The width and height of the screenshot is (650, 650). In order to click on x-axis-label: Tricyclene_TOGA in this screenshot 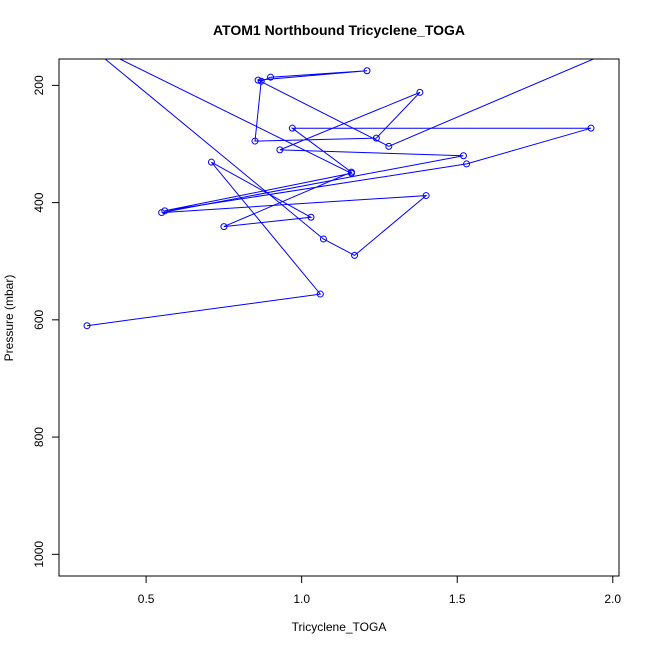, I will do `click(339, 627)`.